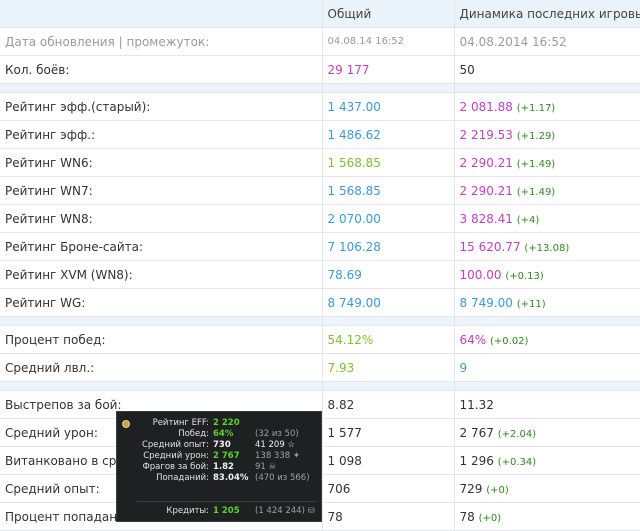 The width and height of the screenshot is (640, 531). I want to click on table-row: Рейтинг WN8: 2 070.00 3 828.41 (+4), so click(320, 218).